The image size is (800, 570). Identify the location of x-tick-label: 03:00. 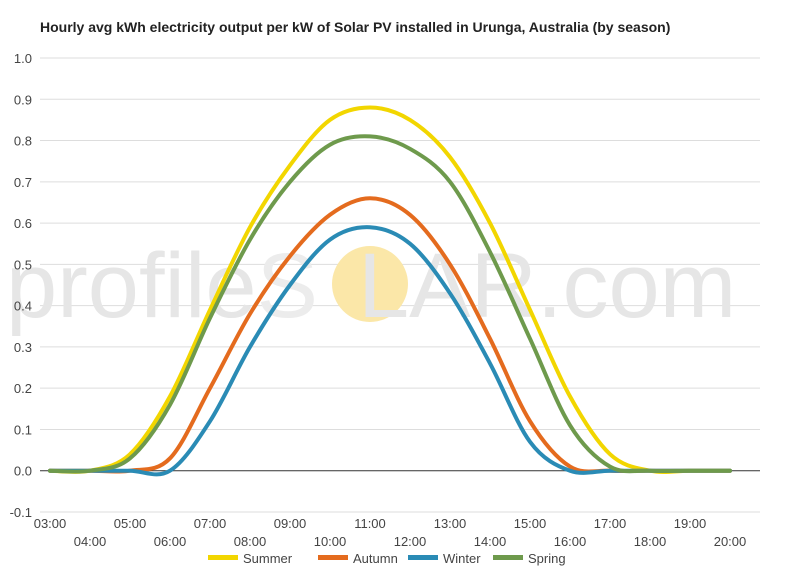
(50, 523).